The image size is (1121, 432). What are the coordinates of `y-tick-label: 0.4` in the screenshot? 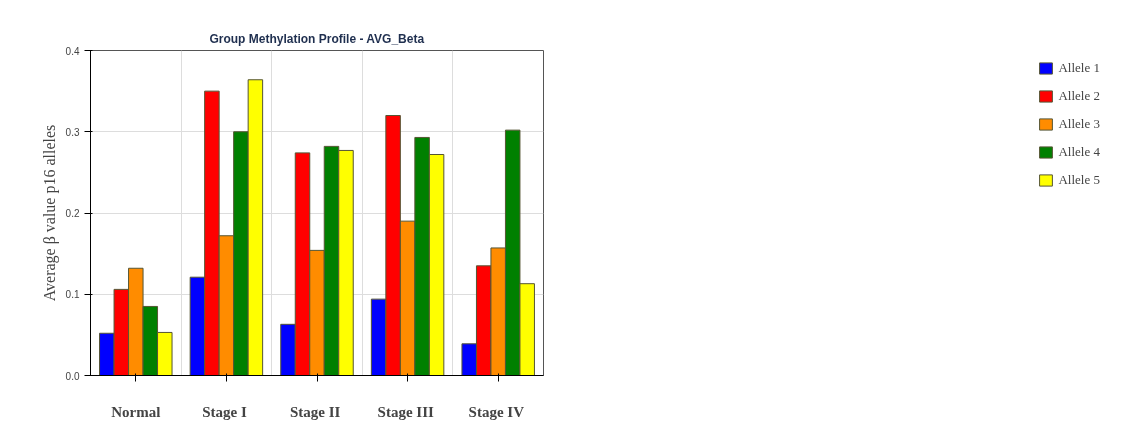 It's located at (72, 51).